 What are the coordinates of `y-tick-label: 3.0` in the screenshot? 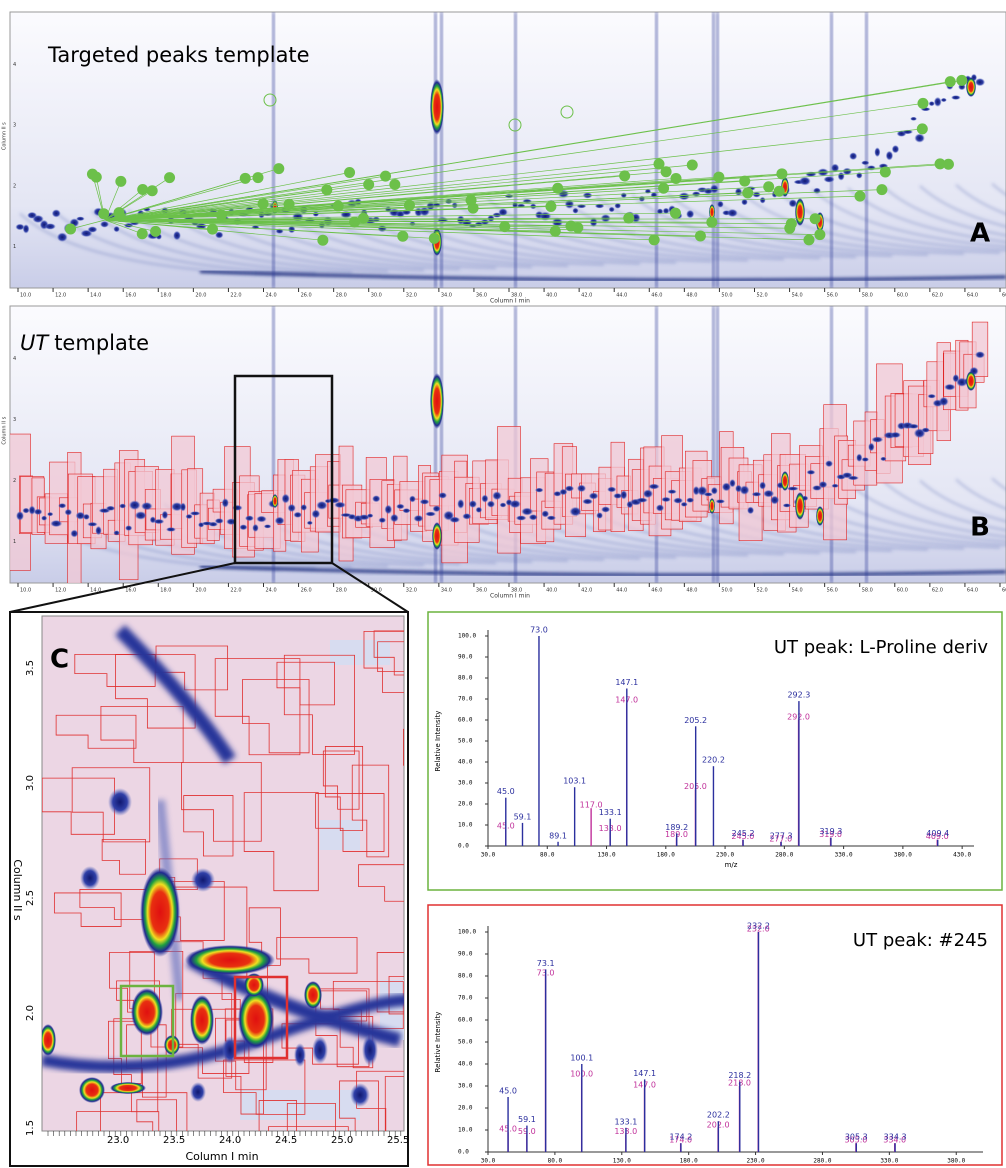 It's located at (30, 783).